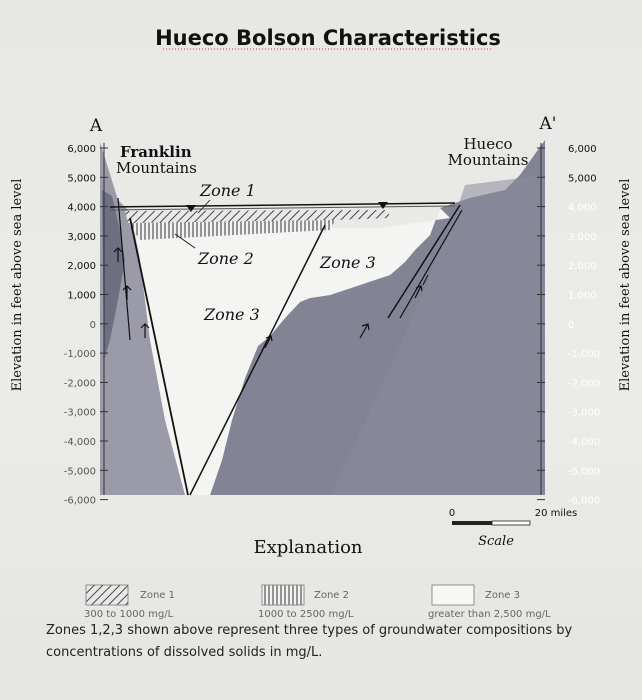 Image resolution: width=642 pixels, height=700 pixels. Describe the element at coordinates (453, 595) in the screenshot. I see `legend-zone3-swatch` at that location.